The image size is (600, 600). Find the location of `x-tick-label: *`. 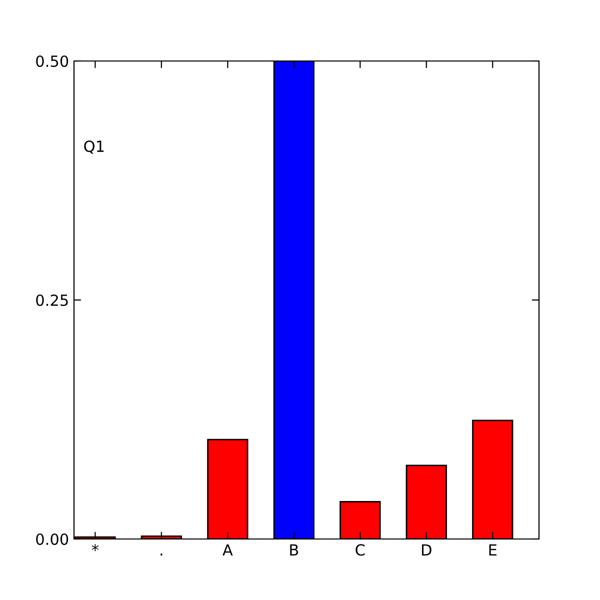

x-tick-label: * is located at coordinates (95, 548).